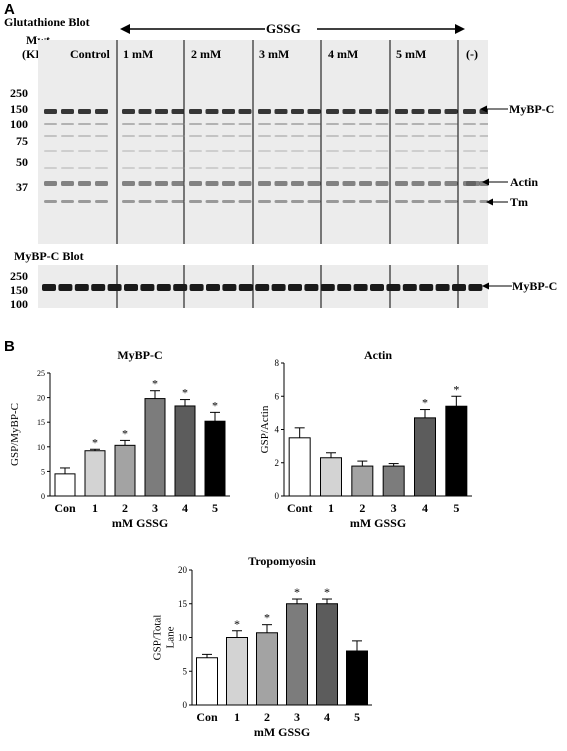 Image resolution: width=567 pixels, height=751 pixels. I want to click on band-label-mybpc: MyBP-C, so click(532, 109).